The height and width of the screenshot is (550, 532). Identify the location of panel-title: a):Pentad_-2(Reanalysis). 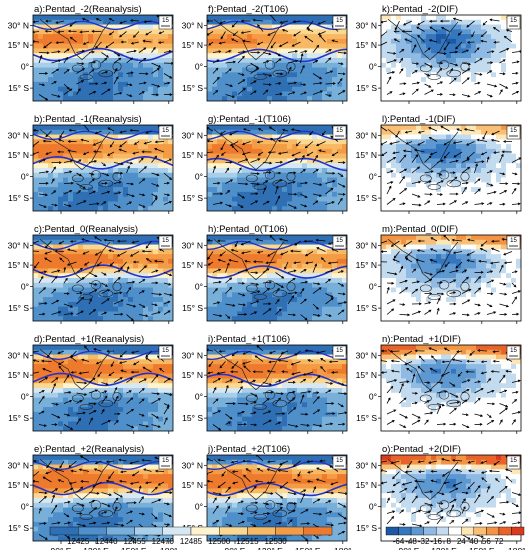
(88, 9).